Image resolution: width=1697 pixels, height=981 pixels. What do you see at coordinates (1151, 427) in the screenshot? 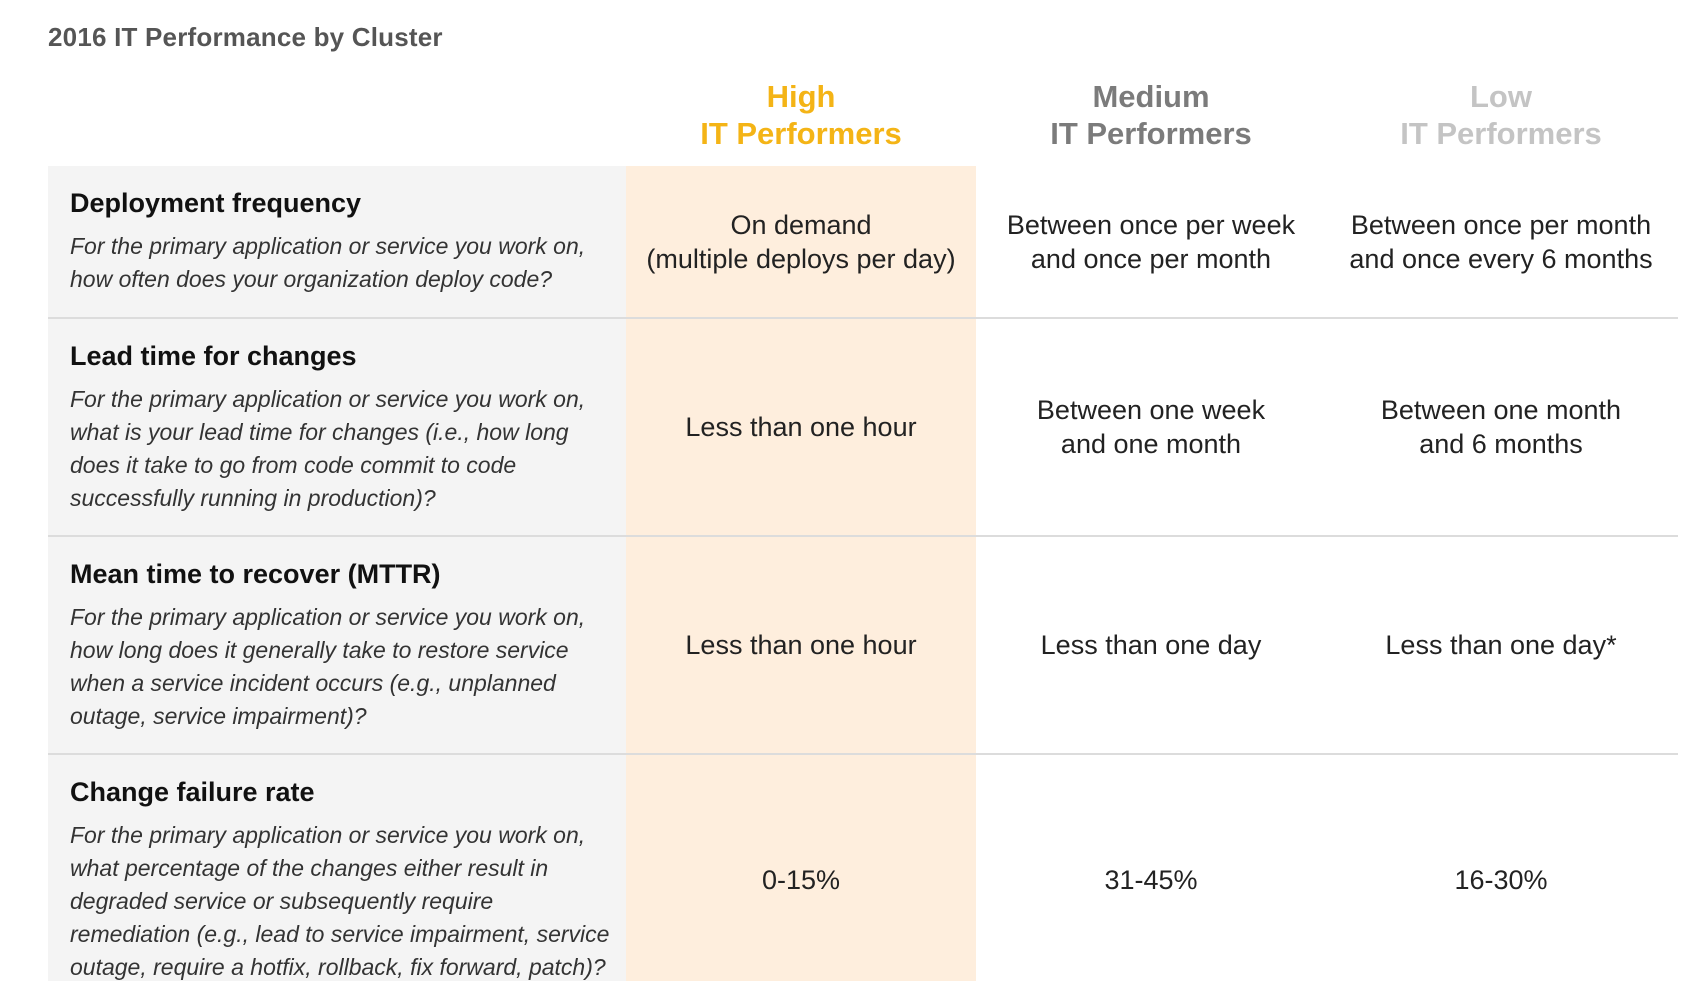
I see `medium-performer-value: Between one week and one month` at bounding box center [1151, 427].